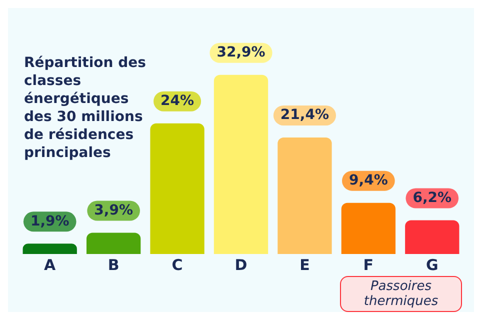 This screenshot has width=482, height=320. What do you see at coordinates (114, 265) in the screenshot?
I see `x-tick-label: B` at bounding box center [114, 265].